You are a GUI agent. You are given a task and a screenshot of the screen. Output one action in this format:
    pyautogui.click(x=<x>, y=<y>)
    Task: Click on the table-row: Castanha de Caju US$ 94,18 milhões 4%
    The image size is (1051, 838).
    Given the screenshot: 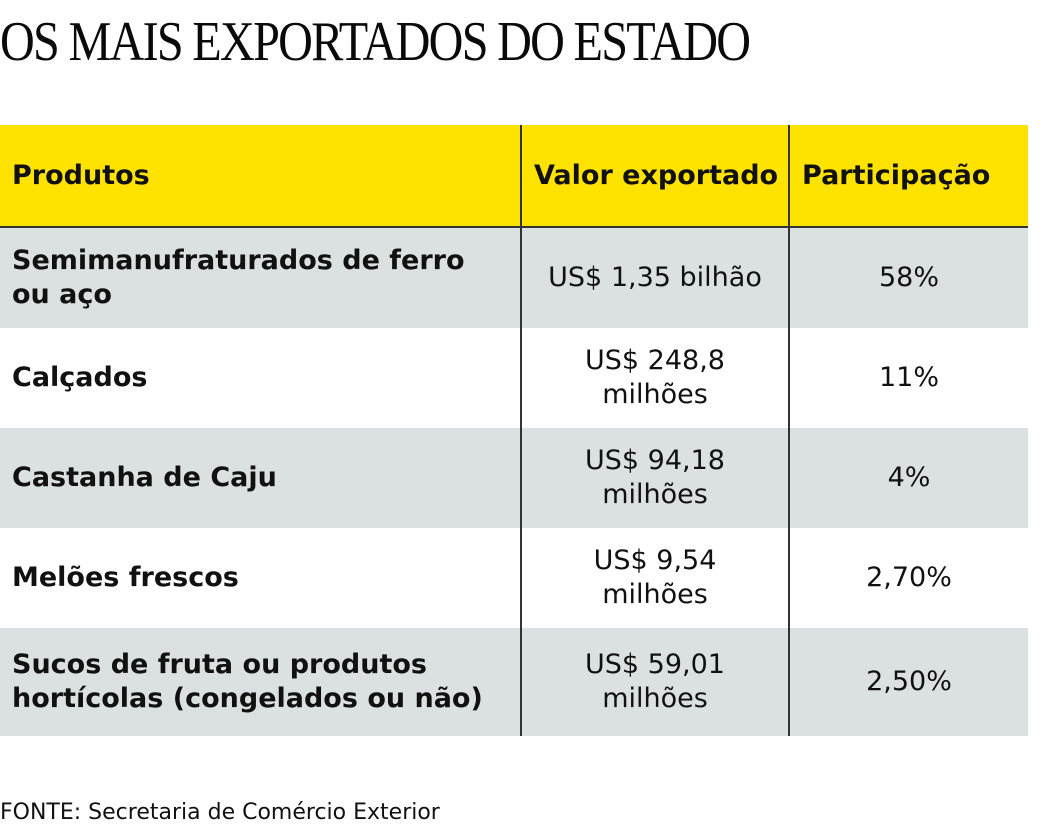 What is the action you would take?
    pyautogui.click(x=514, y=478)
    